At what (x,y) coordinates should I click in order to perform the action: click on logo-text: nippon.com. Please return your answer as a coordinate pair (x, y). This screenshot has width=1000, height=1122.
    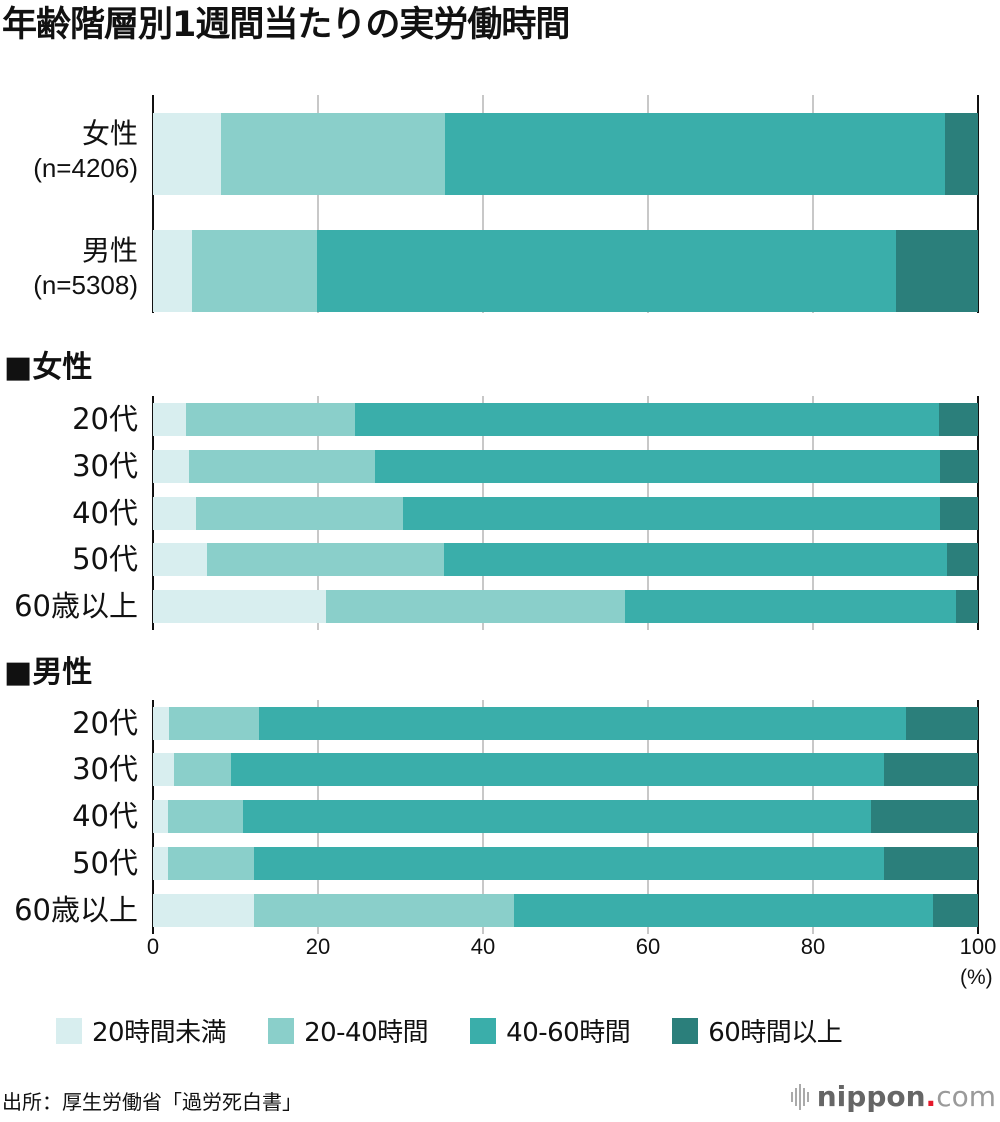
    Looking at the image, I should click on (906, 1096).